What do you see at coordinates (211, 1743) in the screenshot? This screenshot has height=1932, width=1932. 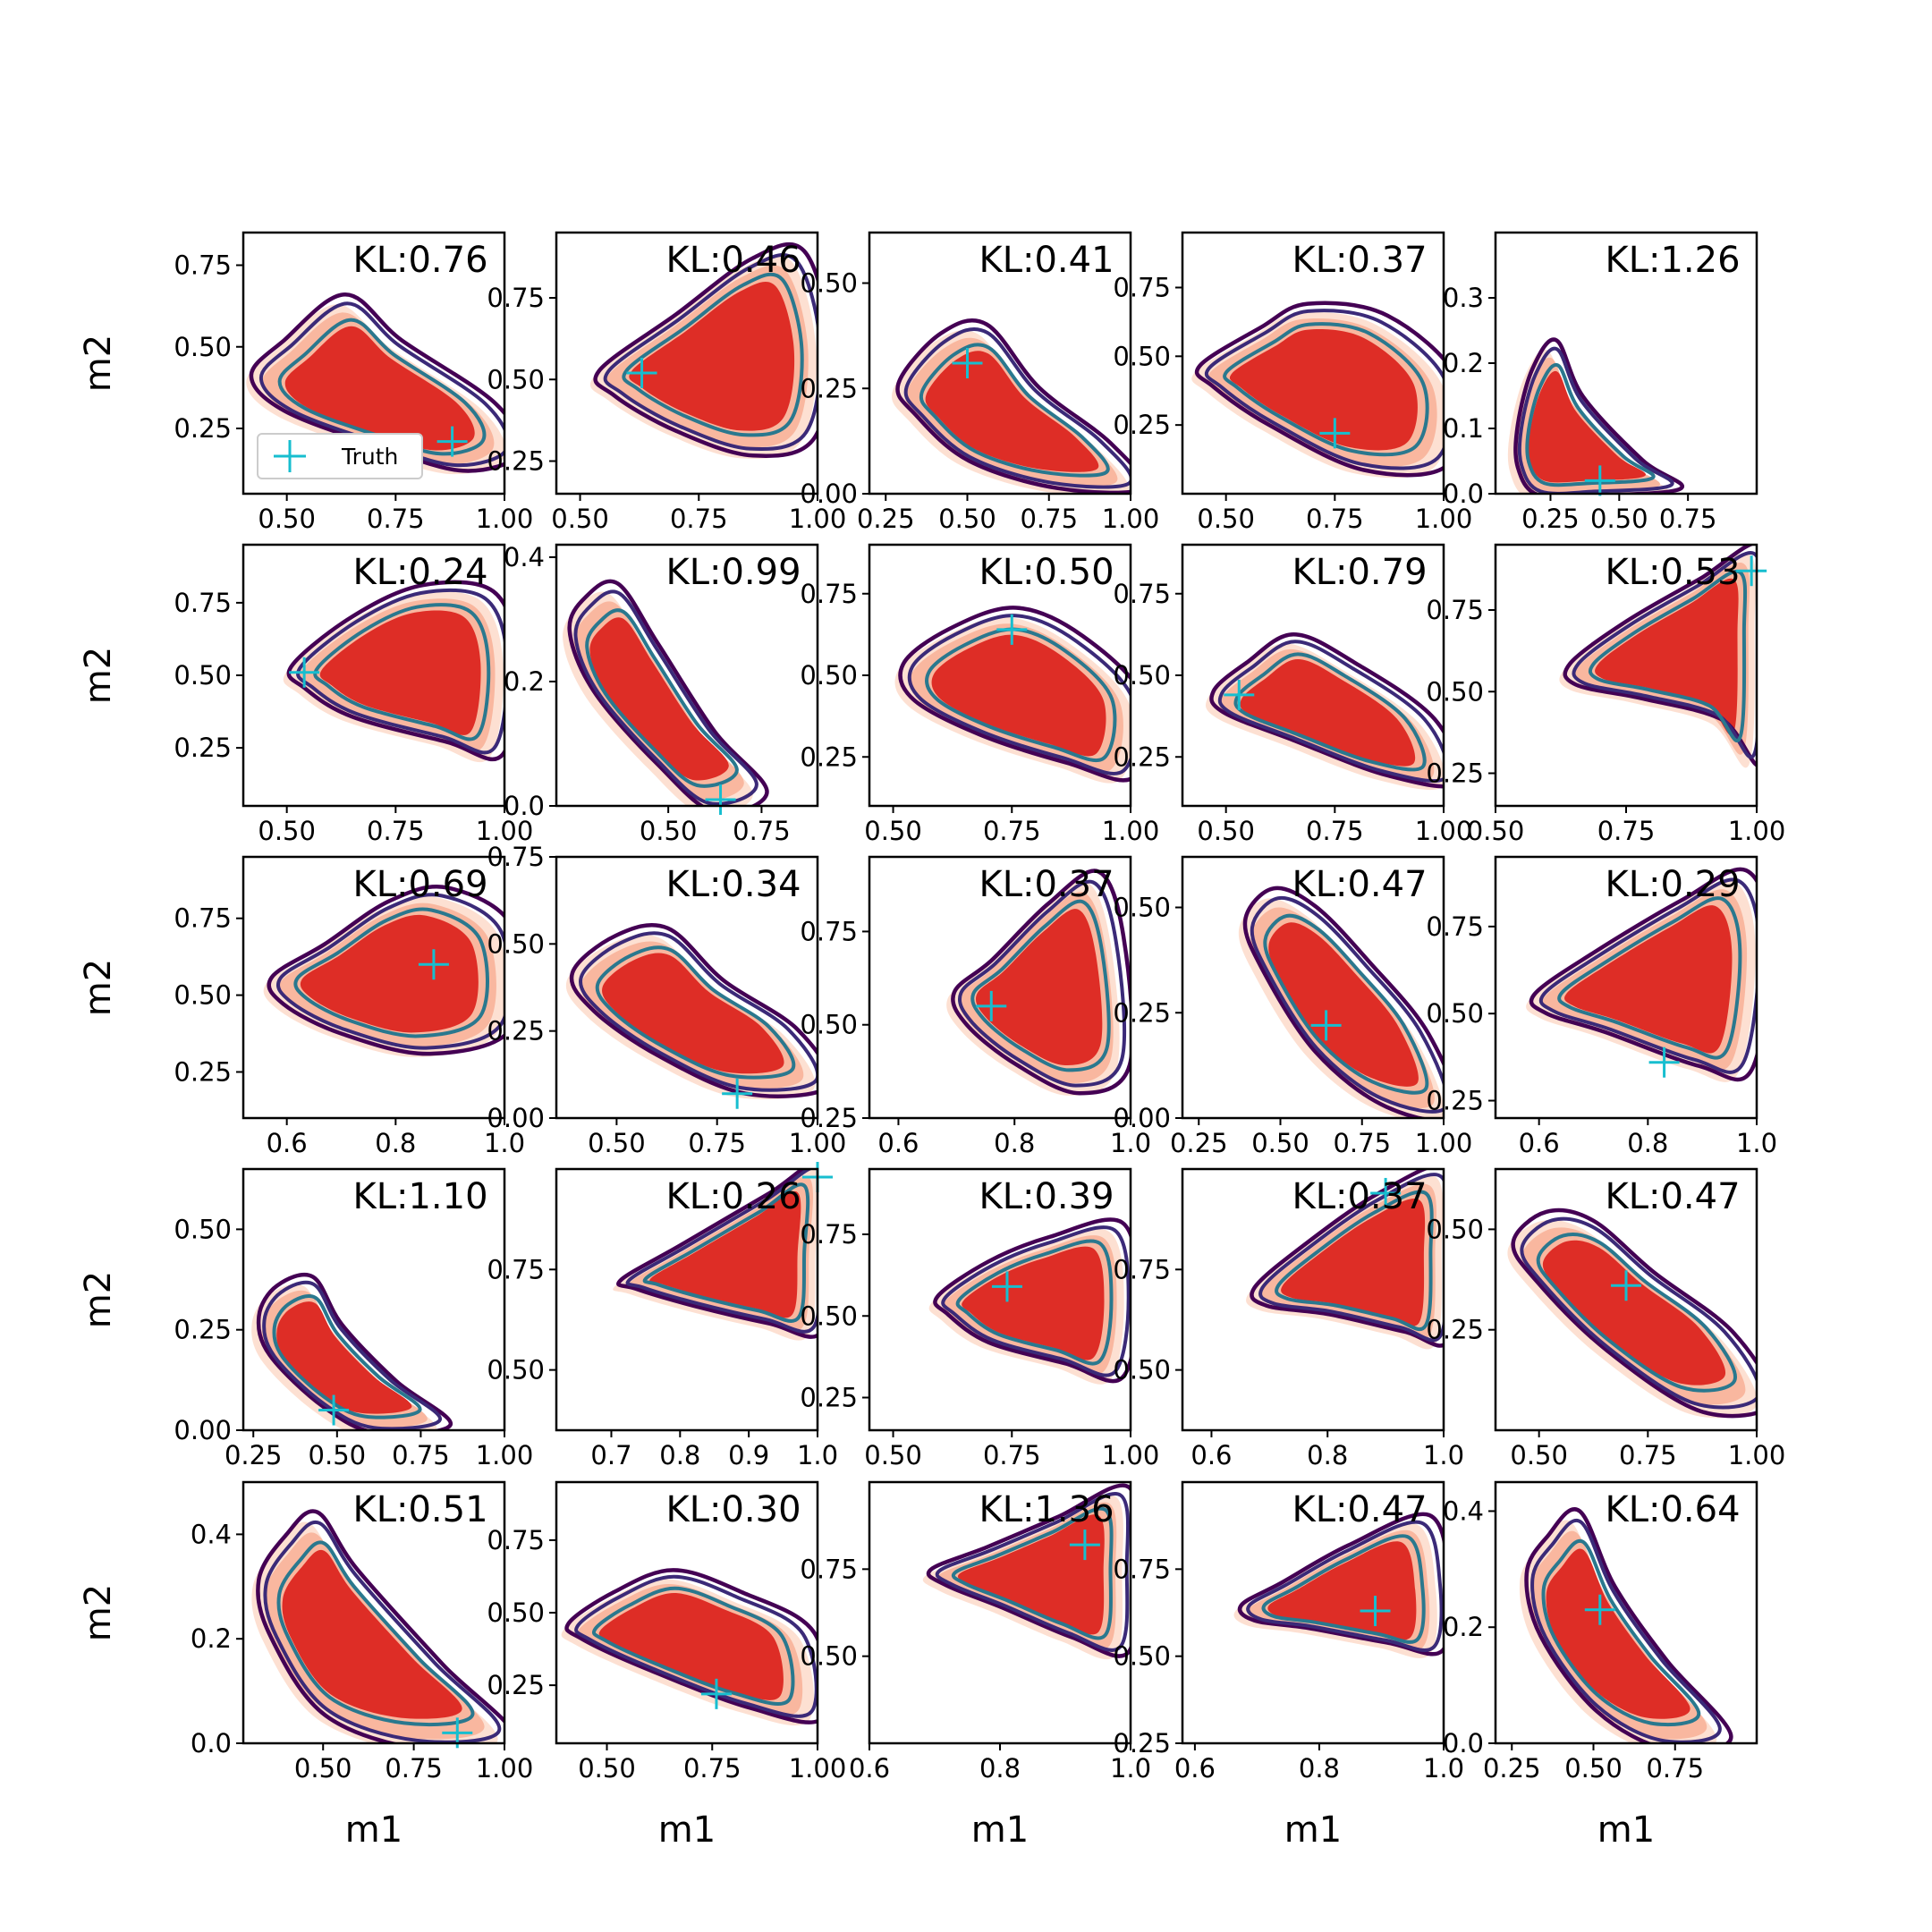 I see `y-tick-label: 0.0` at bounding box center [211, 1743].